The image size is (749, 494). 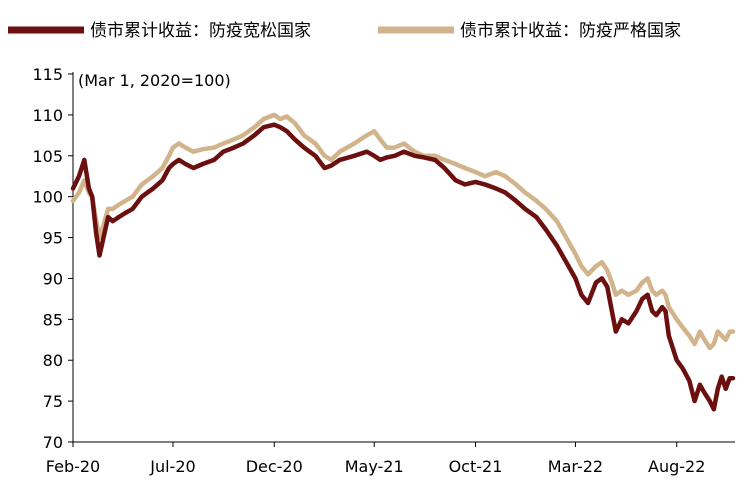 I want to click on legend-label-loose: 债市累计收益：防疫宽松国家, so click(x=200, y=31).